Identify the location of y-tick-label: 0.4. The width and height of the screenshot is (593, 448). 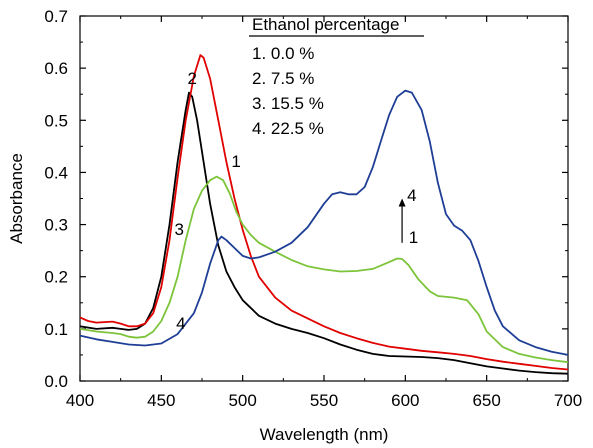
(56, 172).